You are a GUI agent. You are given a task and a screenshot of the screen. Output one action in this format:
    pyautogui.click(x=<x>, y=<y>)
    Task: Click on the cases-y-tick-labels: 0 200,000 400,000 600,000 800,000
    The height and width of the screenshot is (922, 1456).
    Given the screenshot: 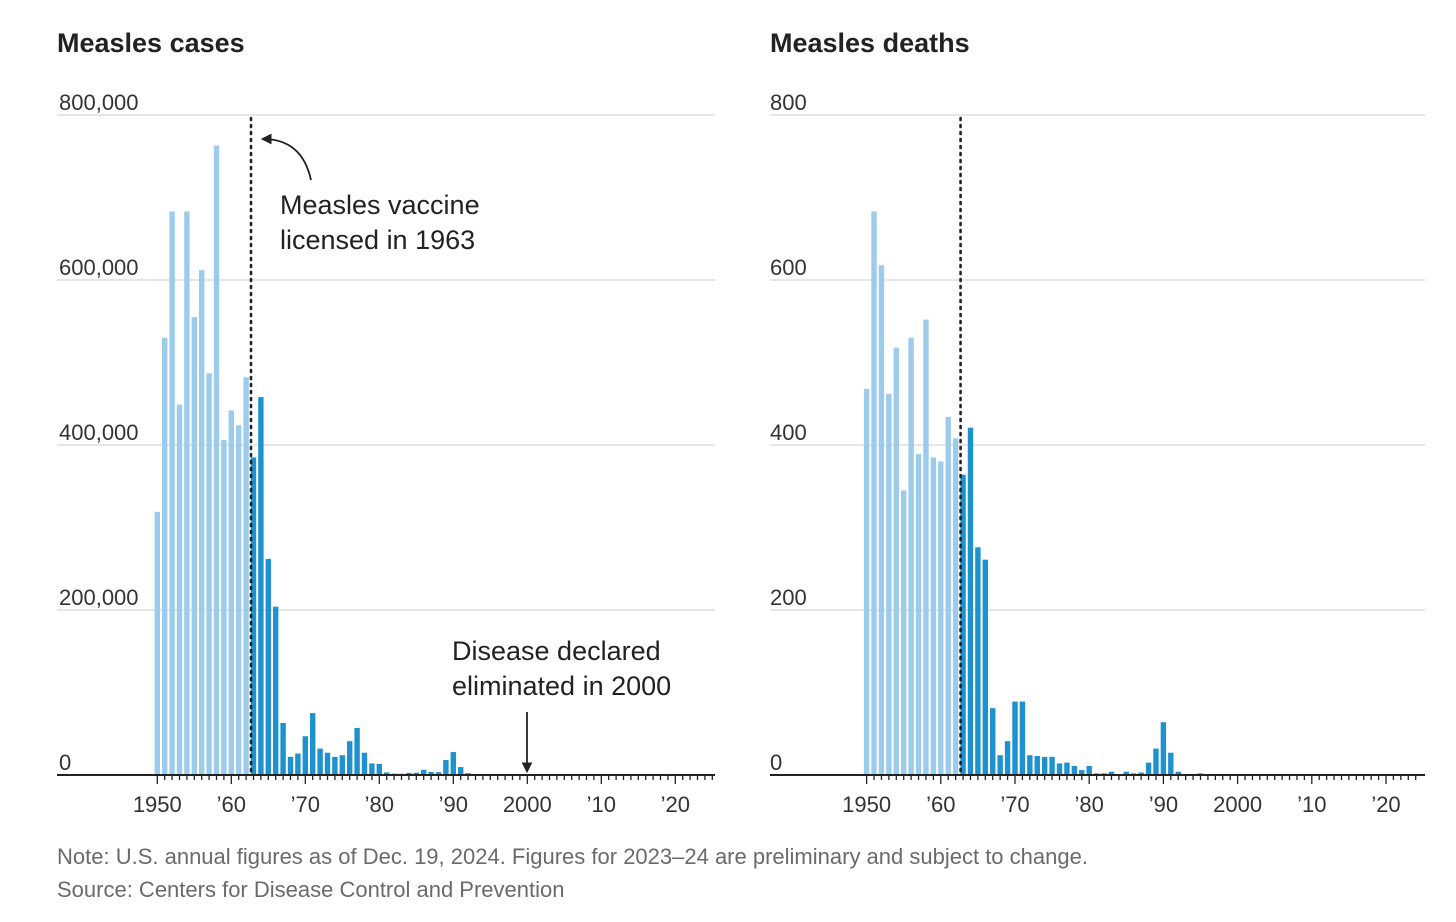 What is the action you would take?
    pyautogui.click(x=99, y=432)
    